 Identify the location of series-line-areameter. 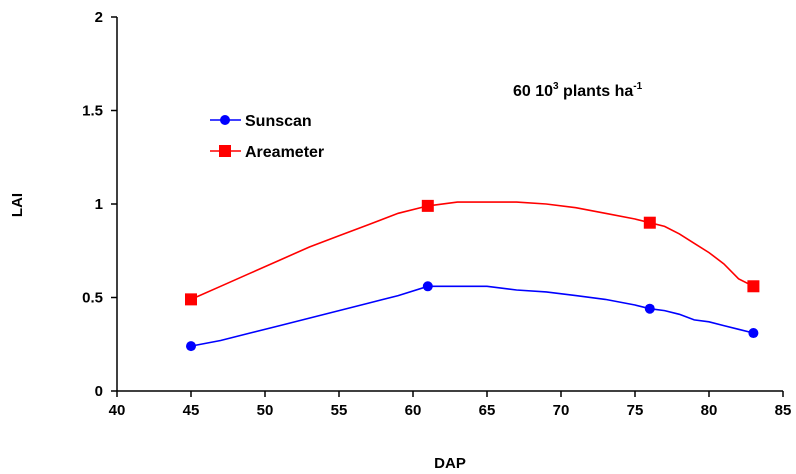
(472, 251).